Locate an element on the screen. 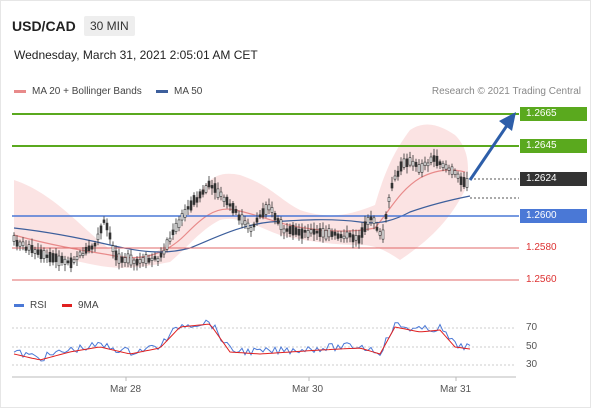  legend-ma20: MA 20 + Bollinger Bands is located at coordinates (78, 91).